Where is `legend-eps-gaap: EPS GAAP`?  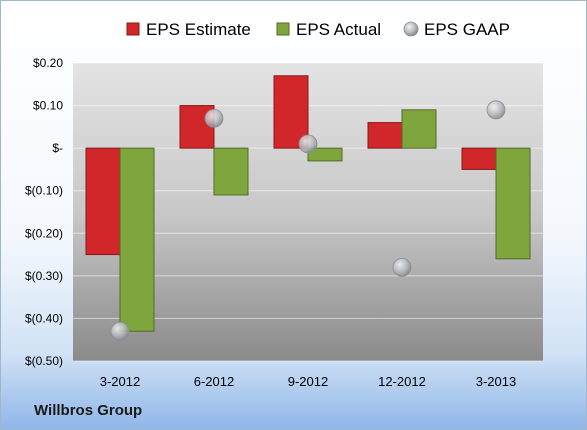
legend-eps-gaap: EPS GAAP is located at coordinates (456, 29).